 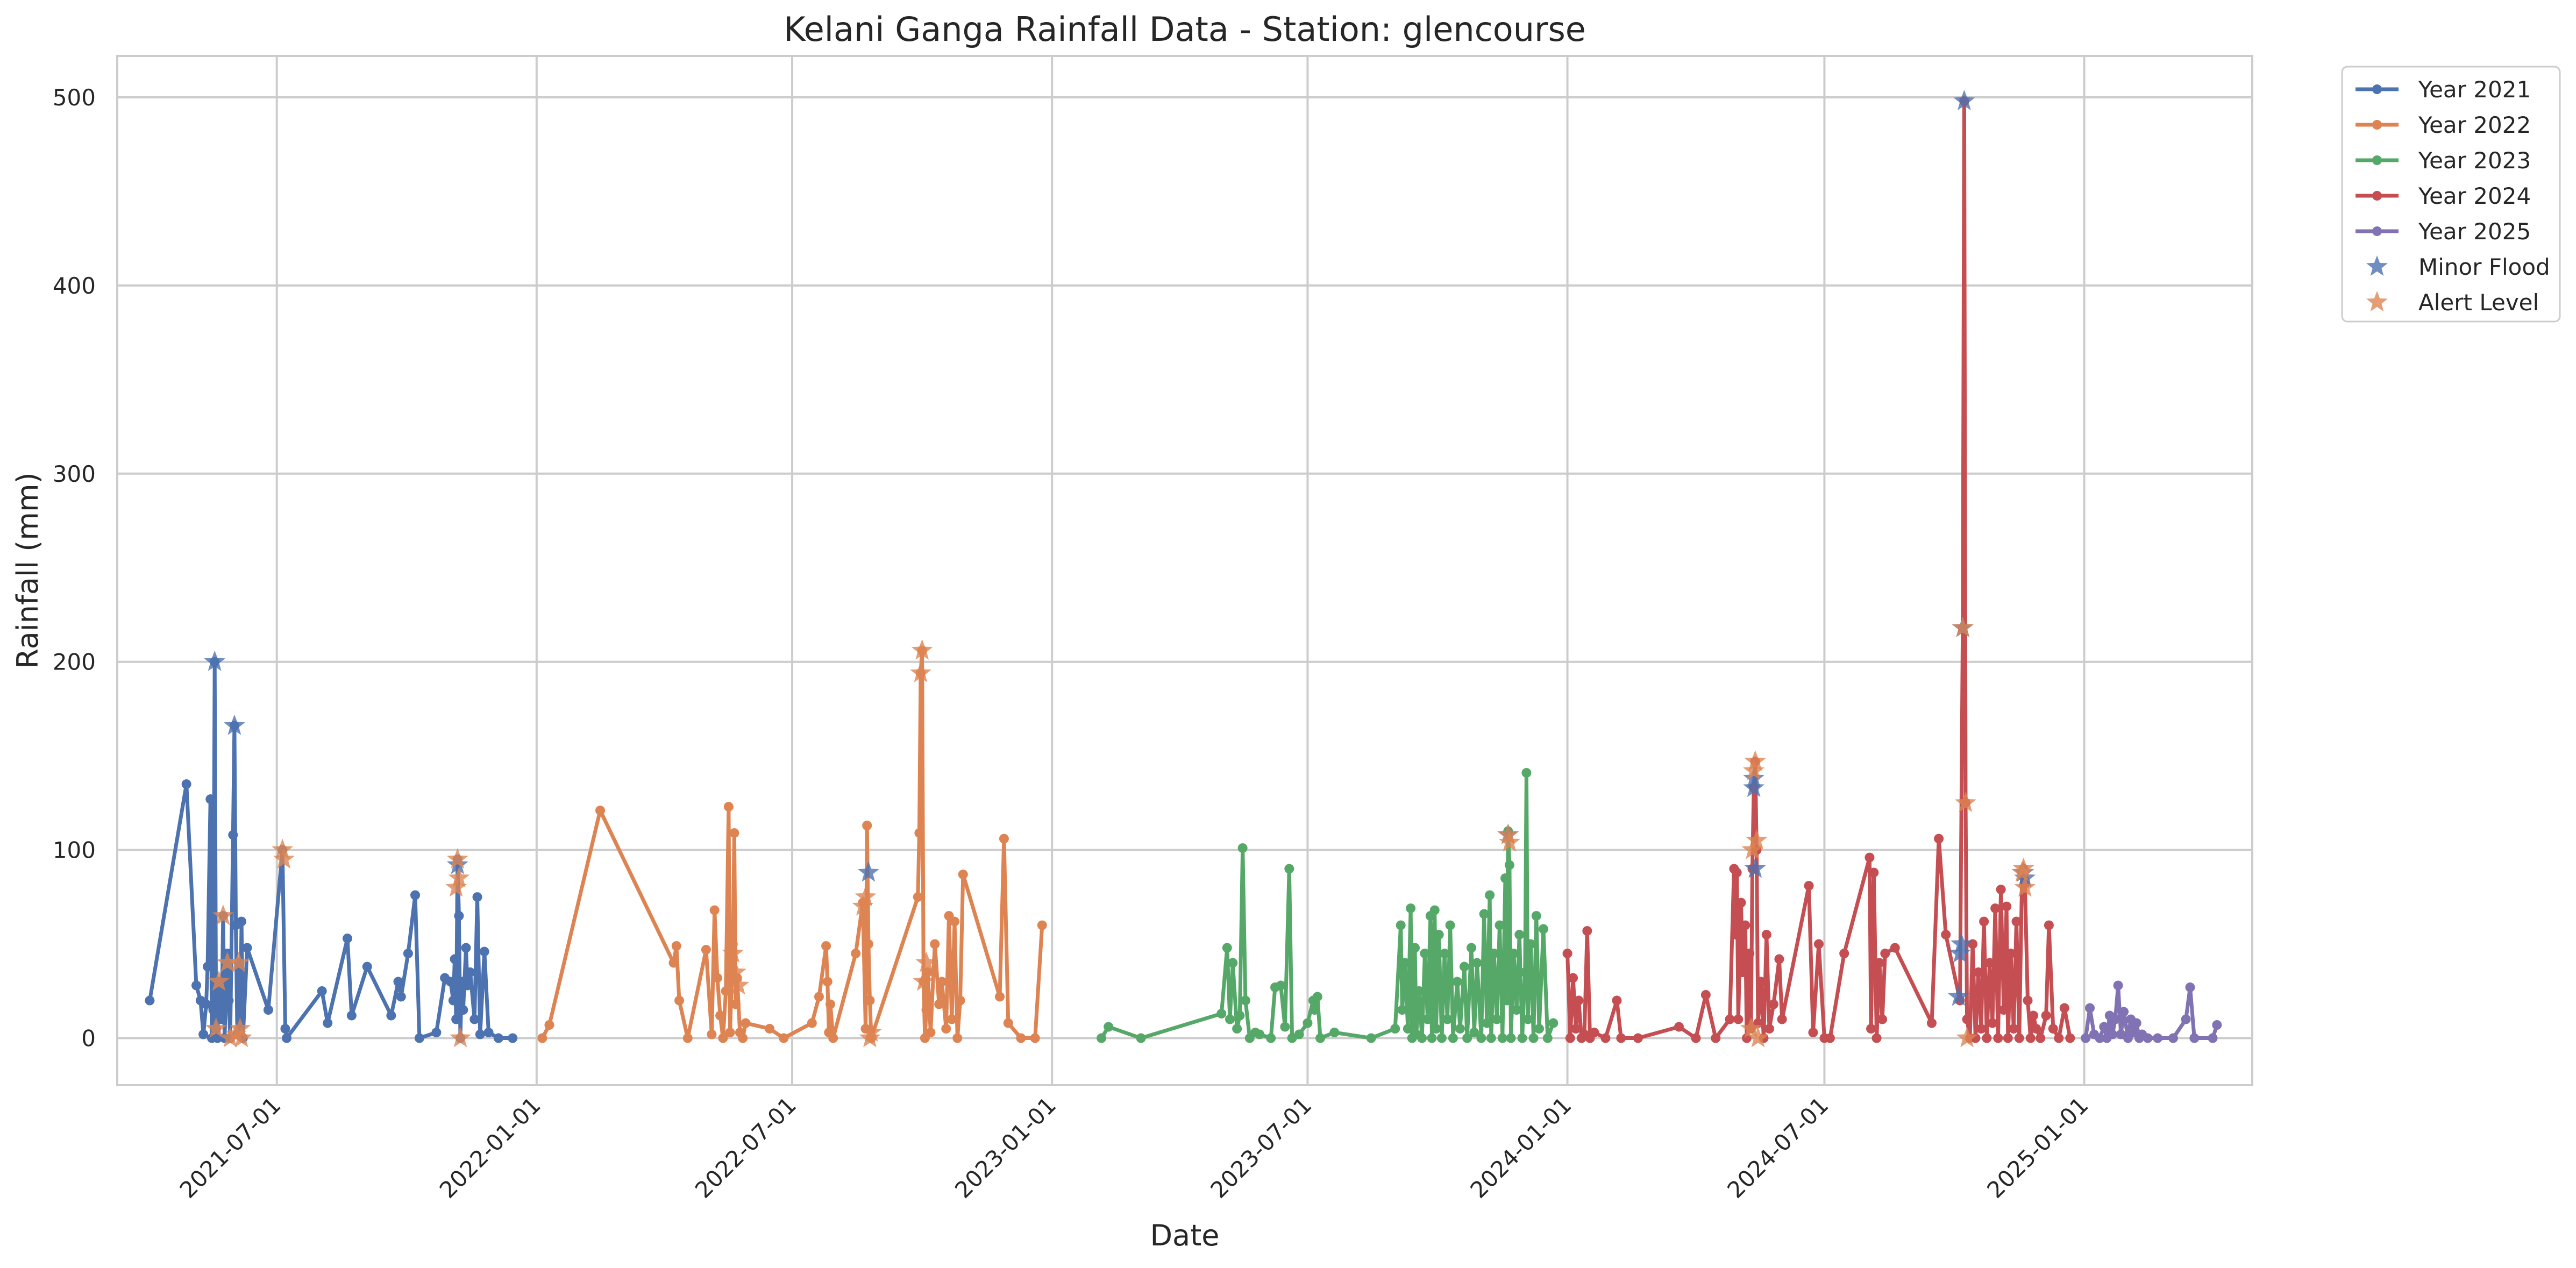 I want to click on y-axis-ticks: 0 100 200 300 400 500, so click(x=75, y=568).